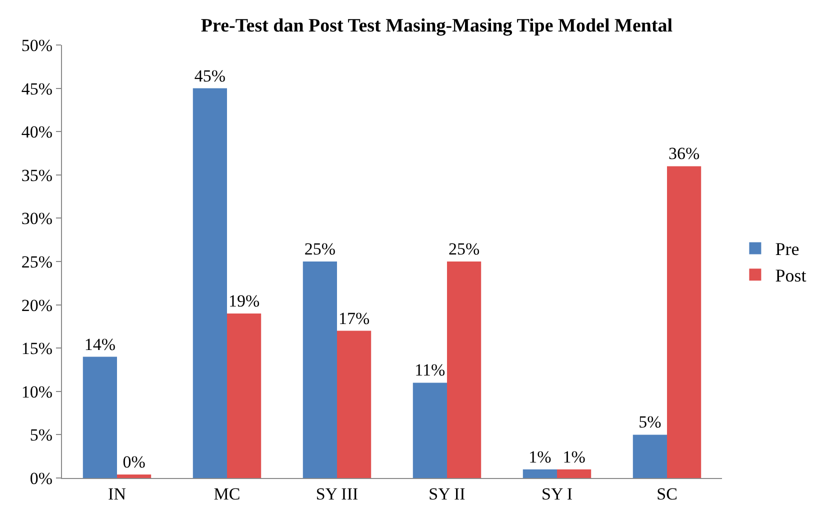 Image resolution: width=824 pixels, height=523 pixels. I want to click on x-tick-label: MC, so click(227, 494).